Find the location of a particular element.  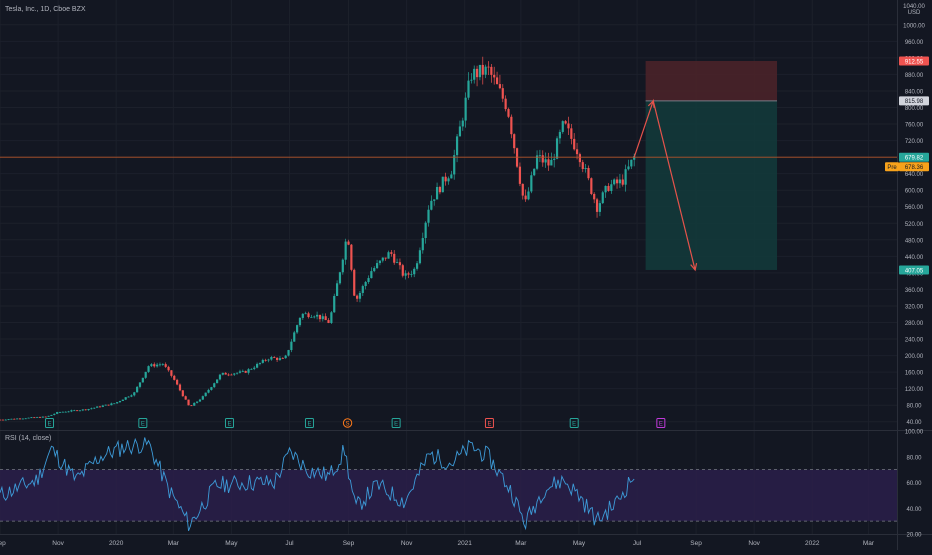

price-tick-label: 760.00 is located at coordinates (914, 126).